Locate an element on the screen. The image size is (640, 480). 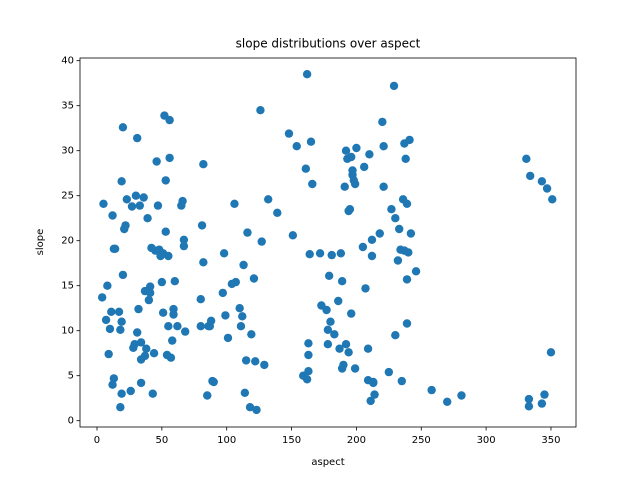
x-tick-label: 150 is located at coordinates (291, 440).